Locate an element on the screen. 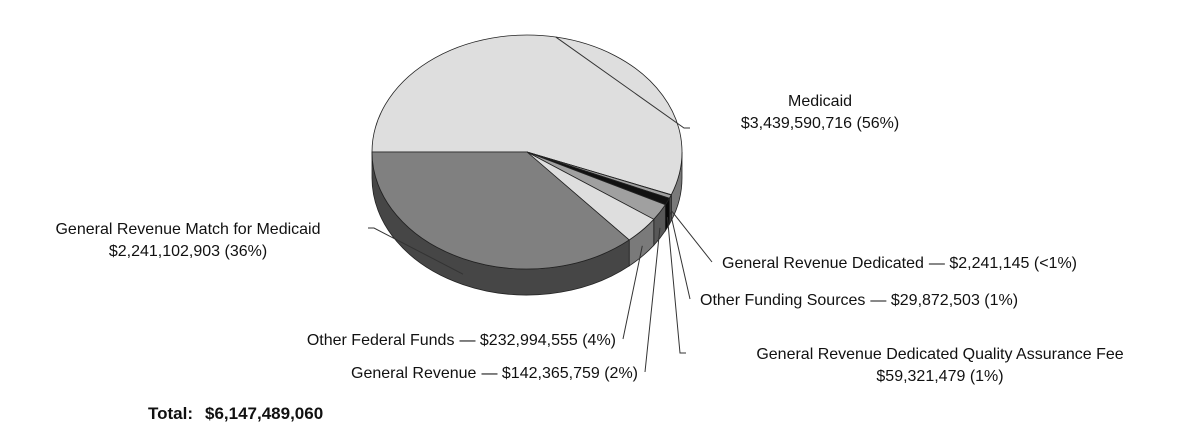 Image resolution: width=1199 pixels, height=430 pixels. slice-label: General Revenue Match for Medicaid is located at coordinates (187, 229).